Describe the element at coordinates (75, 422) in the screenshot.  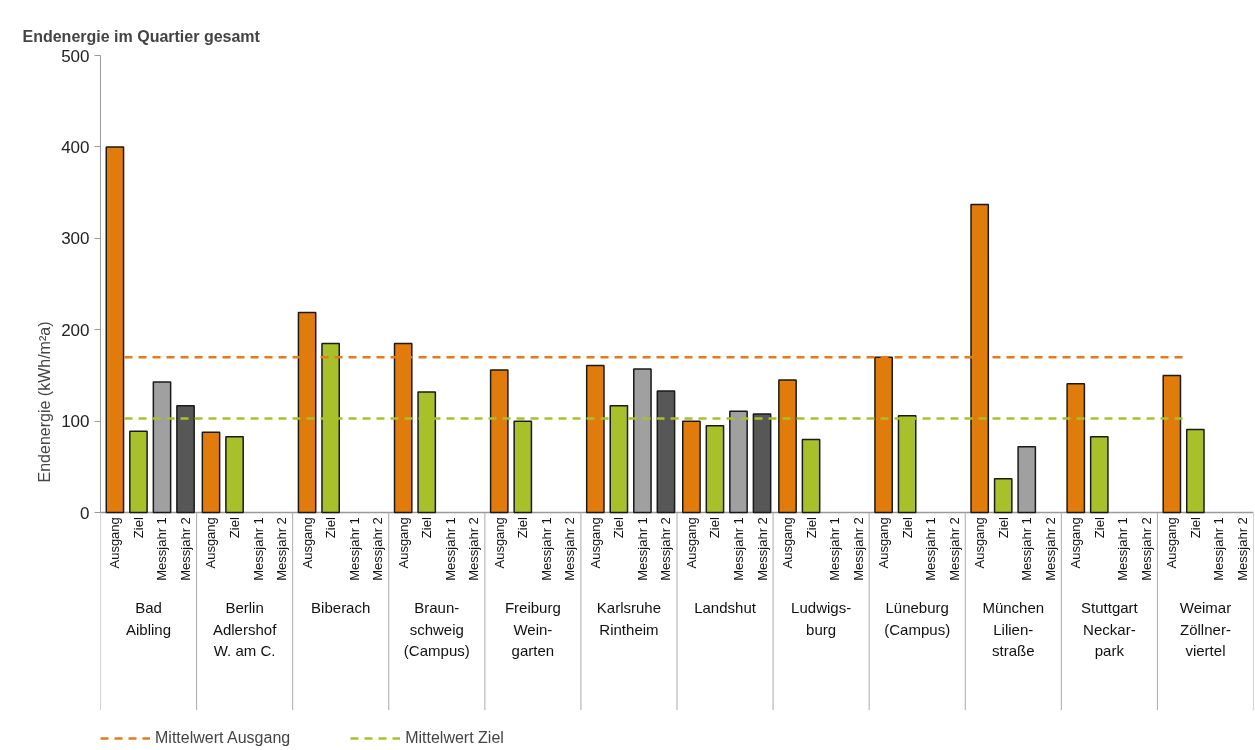
I see `y-tick-label: 100` at that location.